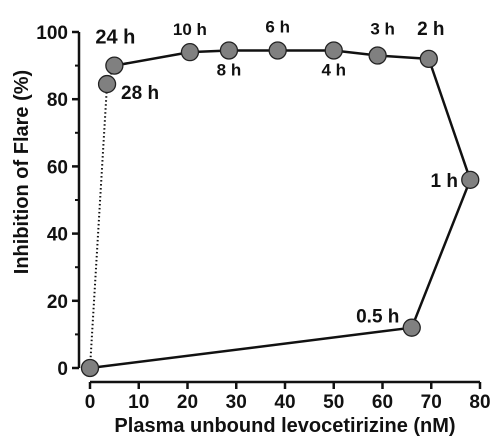 The image size is (495, 438). Describe the element at coordinates (431, 402) in the screenshot. I see `x-tick-label: 70` at that location.